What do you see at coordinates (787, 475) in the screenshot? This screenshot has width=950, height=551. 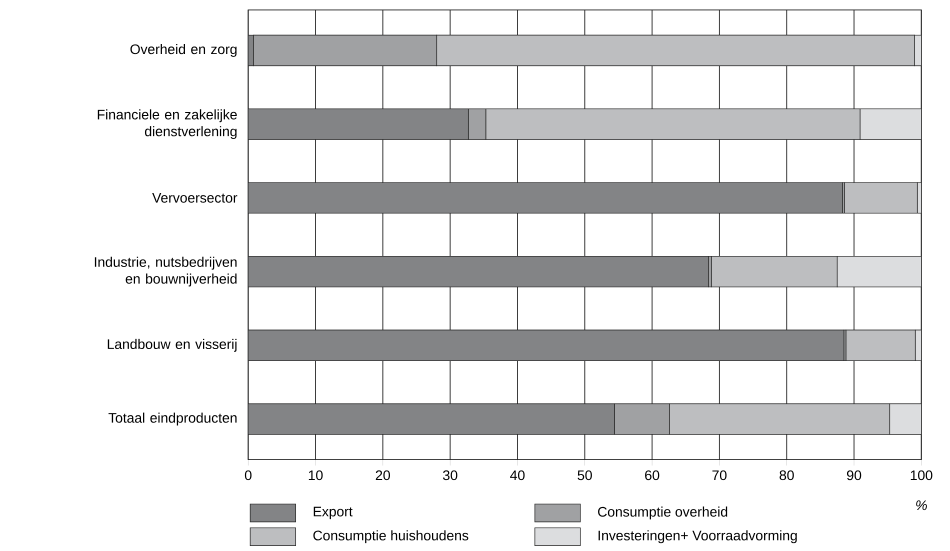 I see `x-tick-label: 80` at bounding box center [787, 475].